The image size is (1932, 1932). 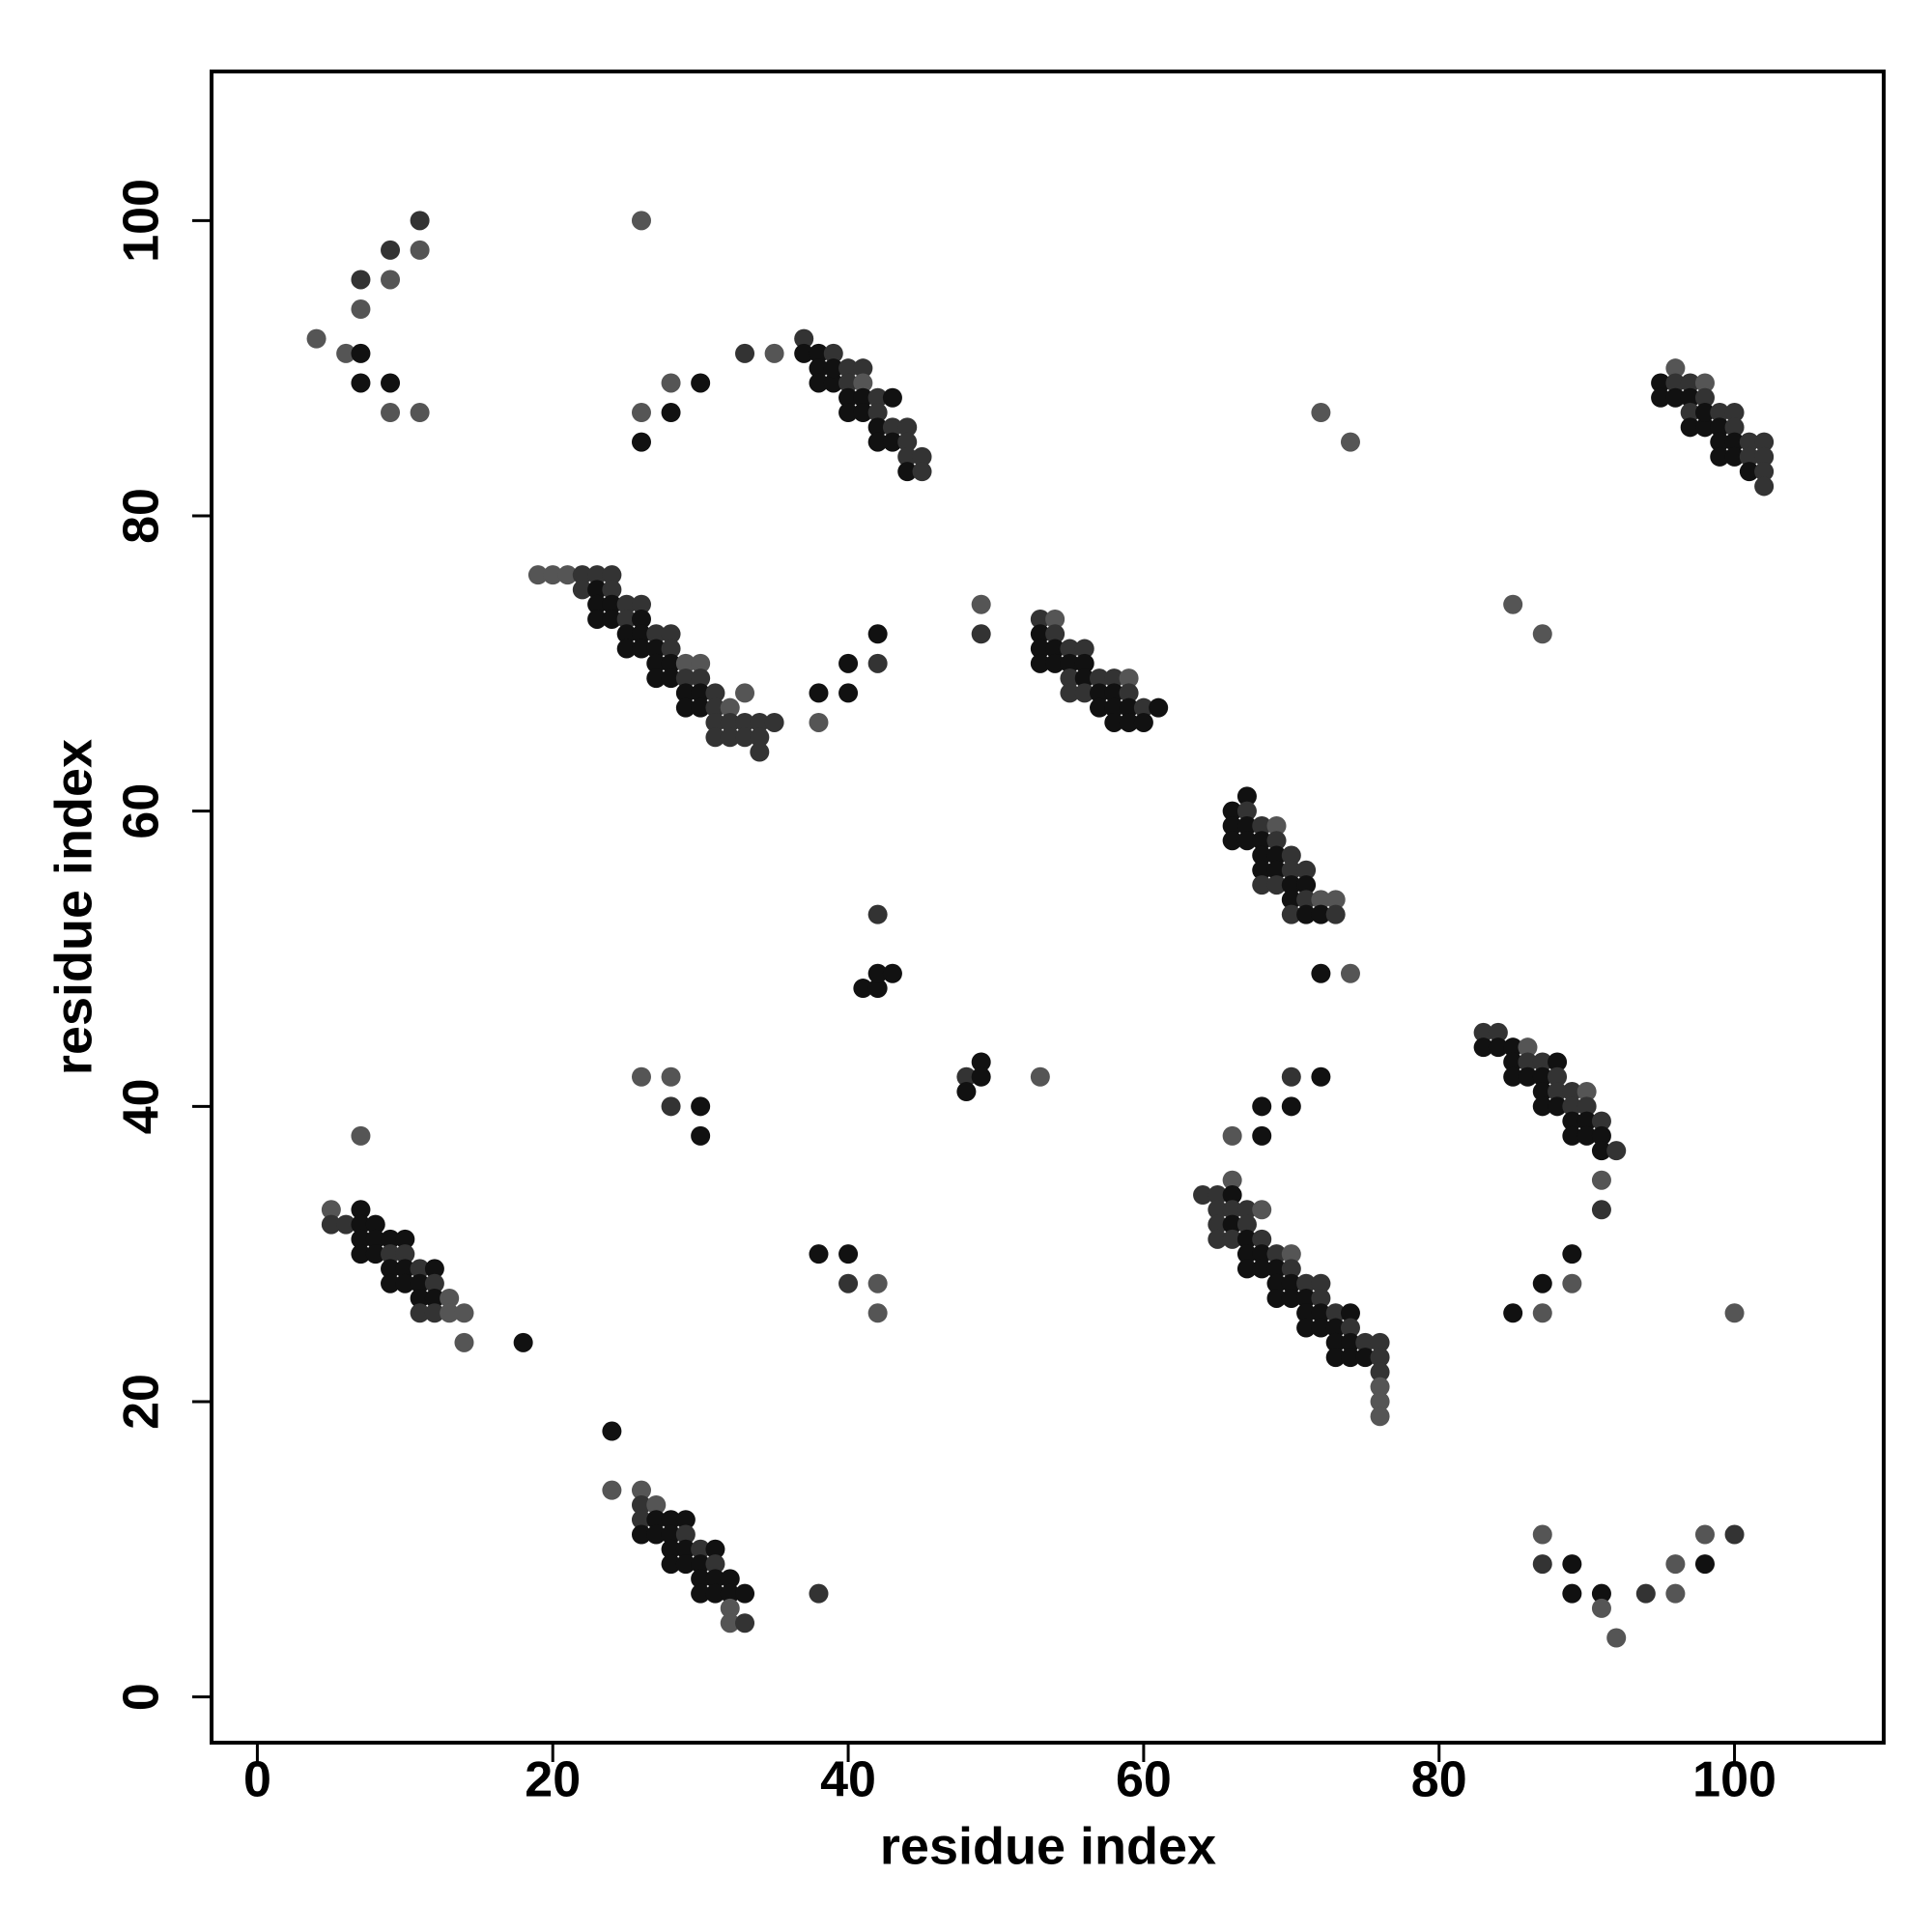 What do you see at coordinates (848, 1780) in the screenshot?
I see `x-tick-label: 40` at bounding box center [848, 1780].